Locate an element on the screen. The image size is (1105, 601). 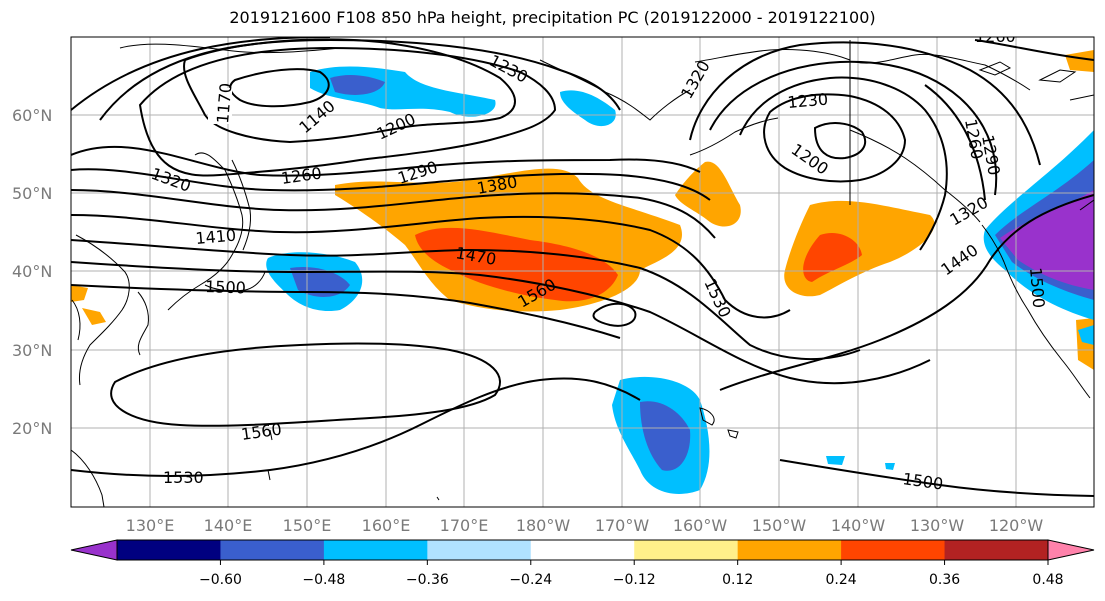
lon-label: 160°W is located at coordinates (700, 525).